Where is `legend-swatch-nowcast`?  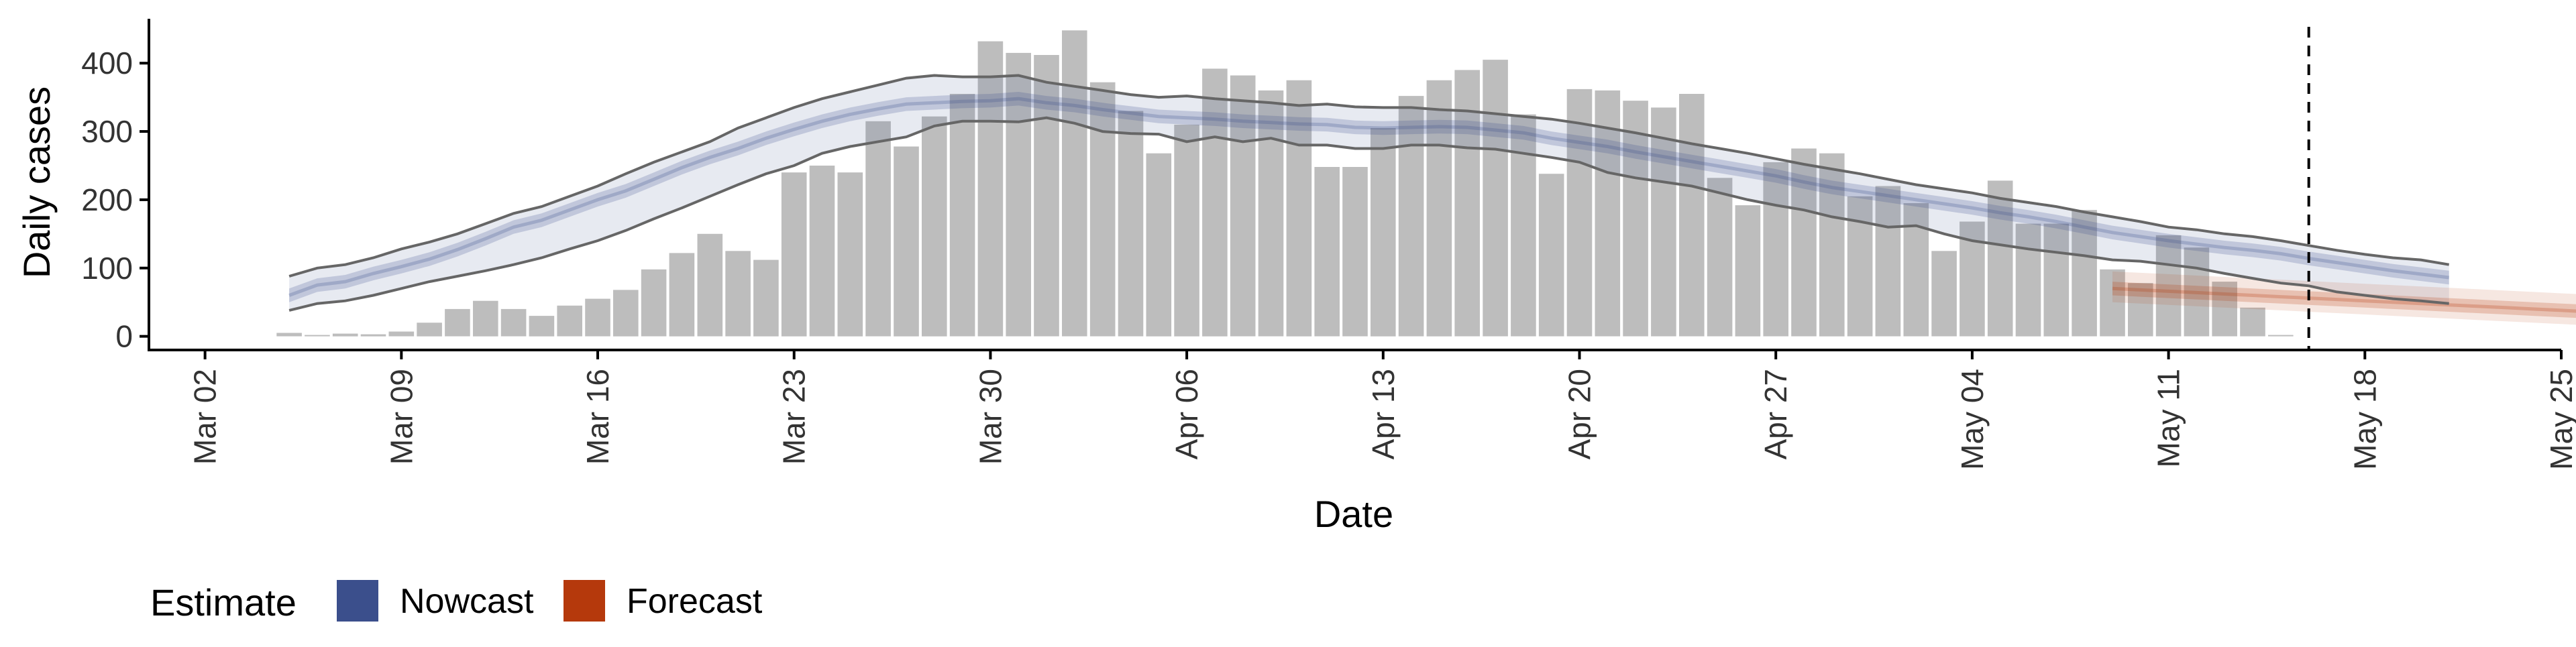 legend-swatch-nowcast is located at coordinates (357, 601).